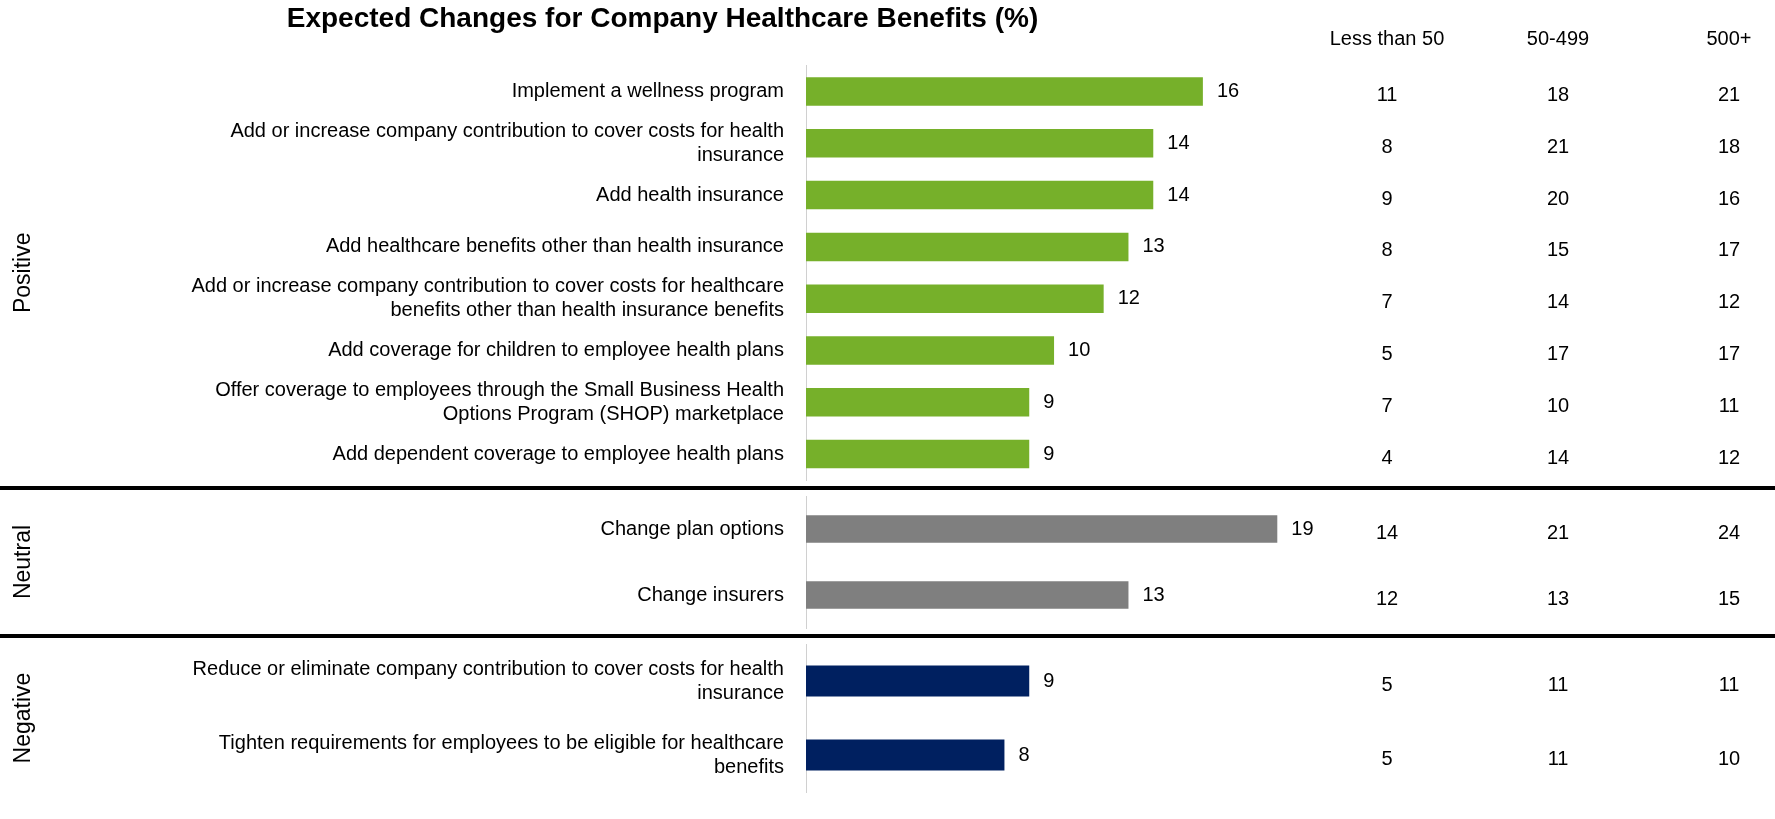  Describe the element at coordinates (499, 400) in the screenshot. I see `y-tick-label: Offer coverage to employees through the Small Business Health Options Program (SHOP) marketplace` at that location.